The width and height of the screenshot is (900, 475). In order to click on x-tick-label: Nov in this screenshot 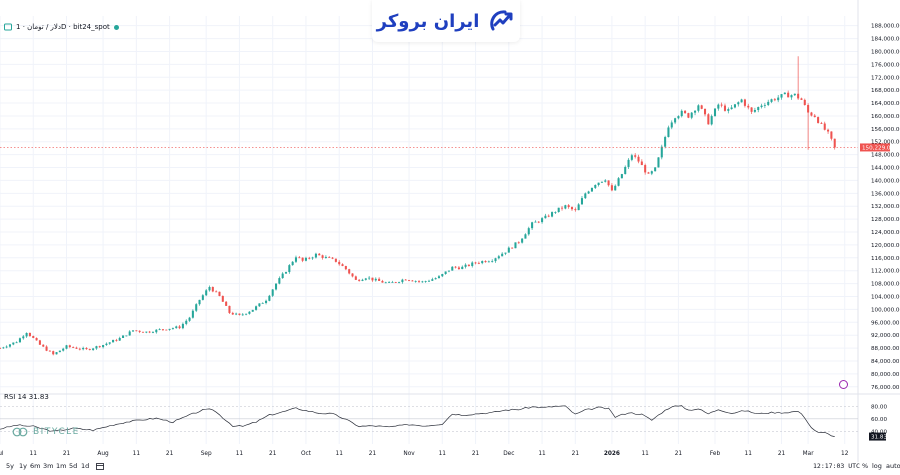, I will do `click(409, 454)`.